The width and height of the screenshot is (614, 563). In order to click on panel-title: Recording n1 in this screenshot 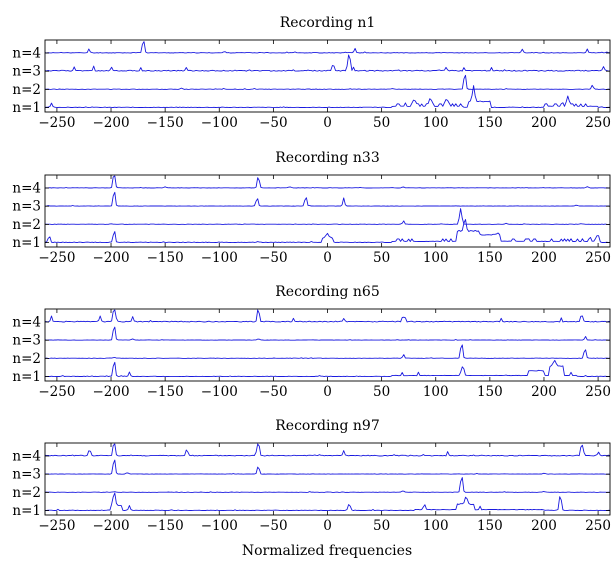, I will do `click(328, 23)`.